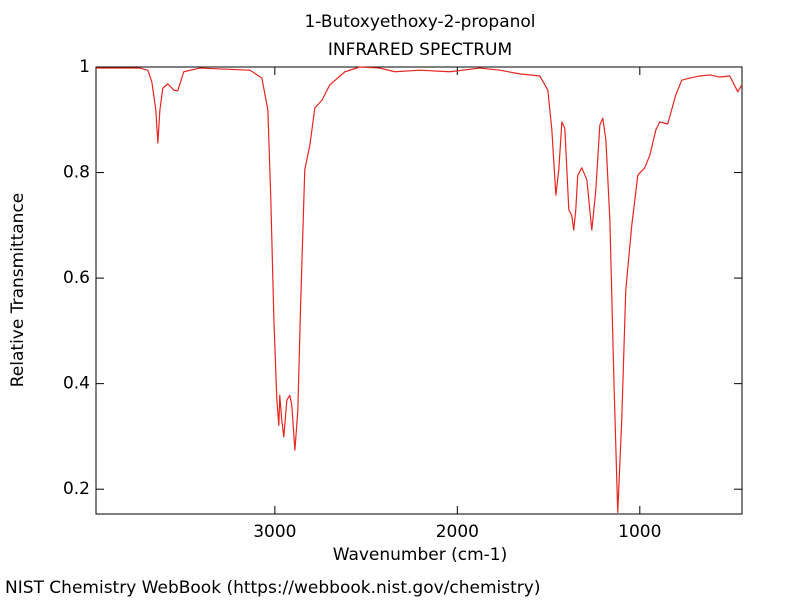  What do you see at coordinates (419, 22) in the screenshot?
I see `chart-title: 1-Butoxyethoxy-2-propanol` at bounding box center [419, 22].